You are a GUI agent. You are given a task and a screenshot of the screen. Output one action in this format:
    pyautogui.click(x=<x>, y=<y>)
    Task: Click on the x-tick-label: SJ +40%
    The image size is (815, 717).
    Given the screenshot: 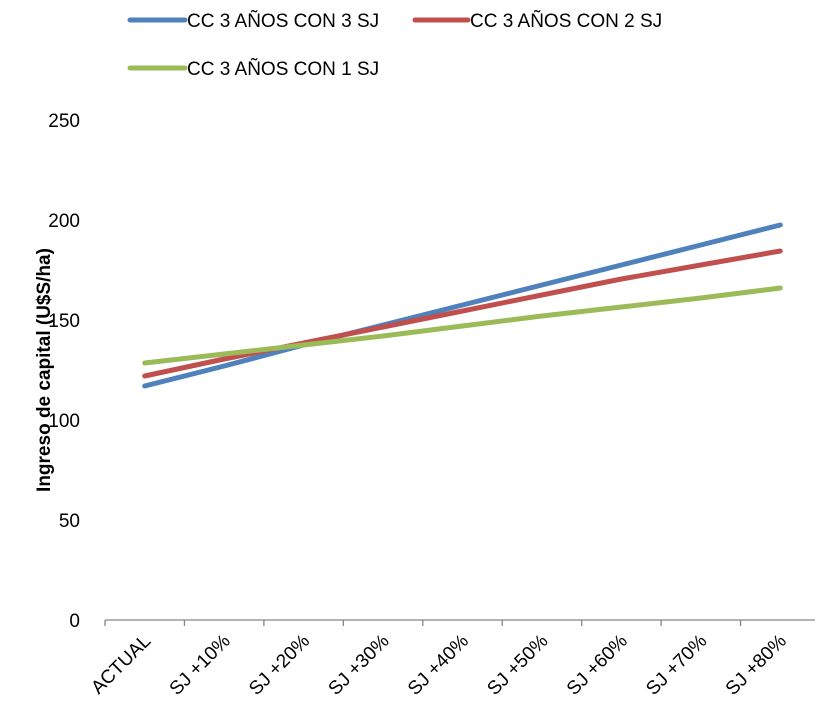 What is the action you would take?
    pyautogui.click(x=438, y=665)
    